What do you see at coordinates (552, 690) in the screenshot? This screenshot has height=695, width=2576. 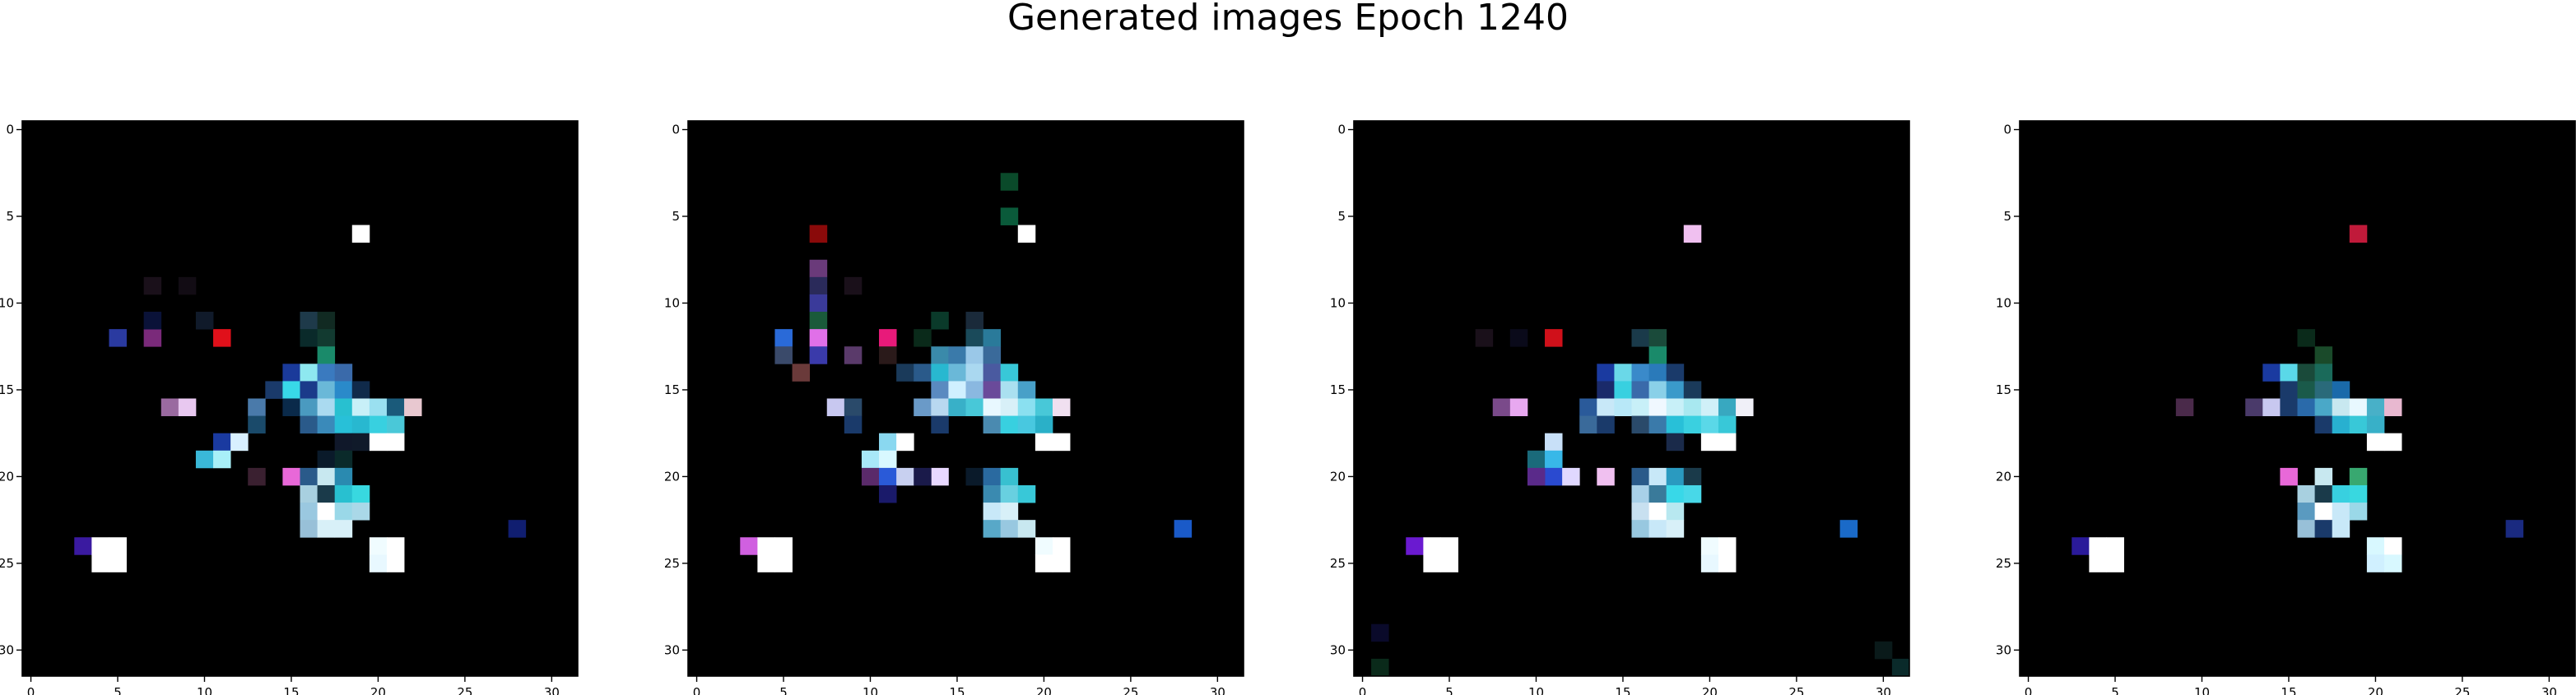 I see `x-tick-label: 30` at bounding box center [552, 690].